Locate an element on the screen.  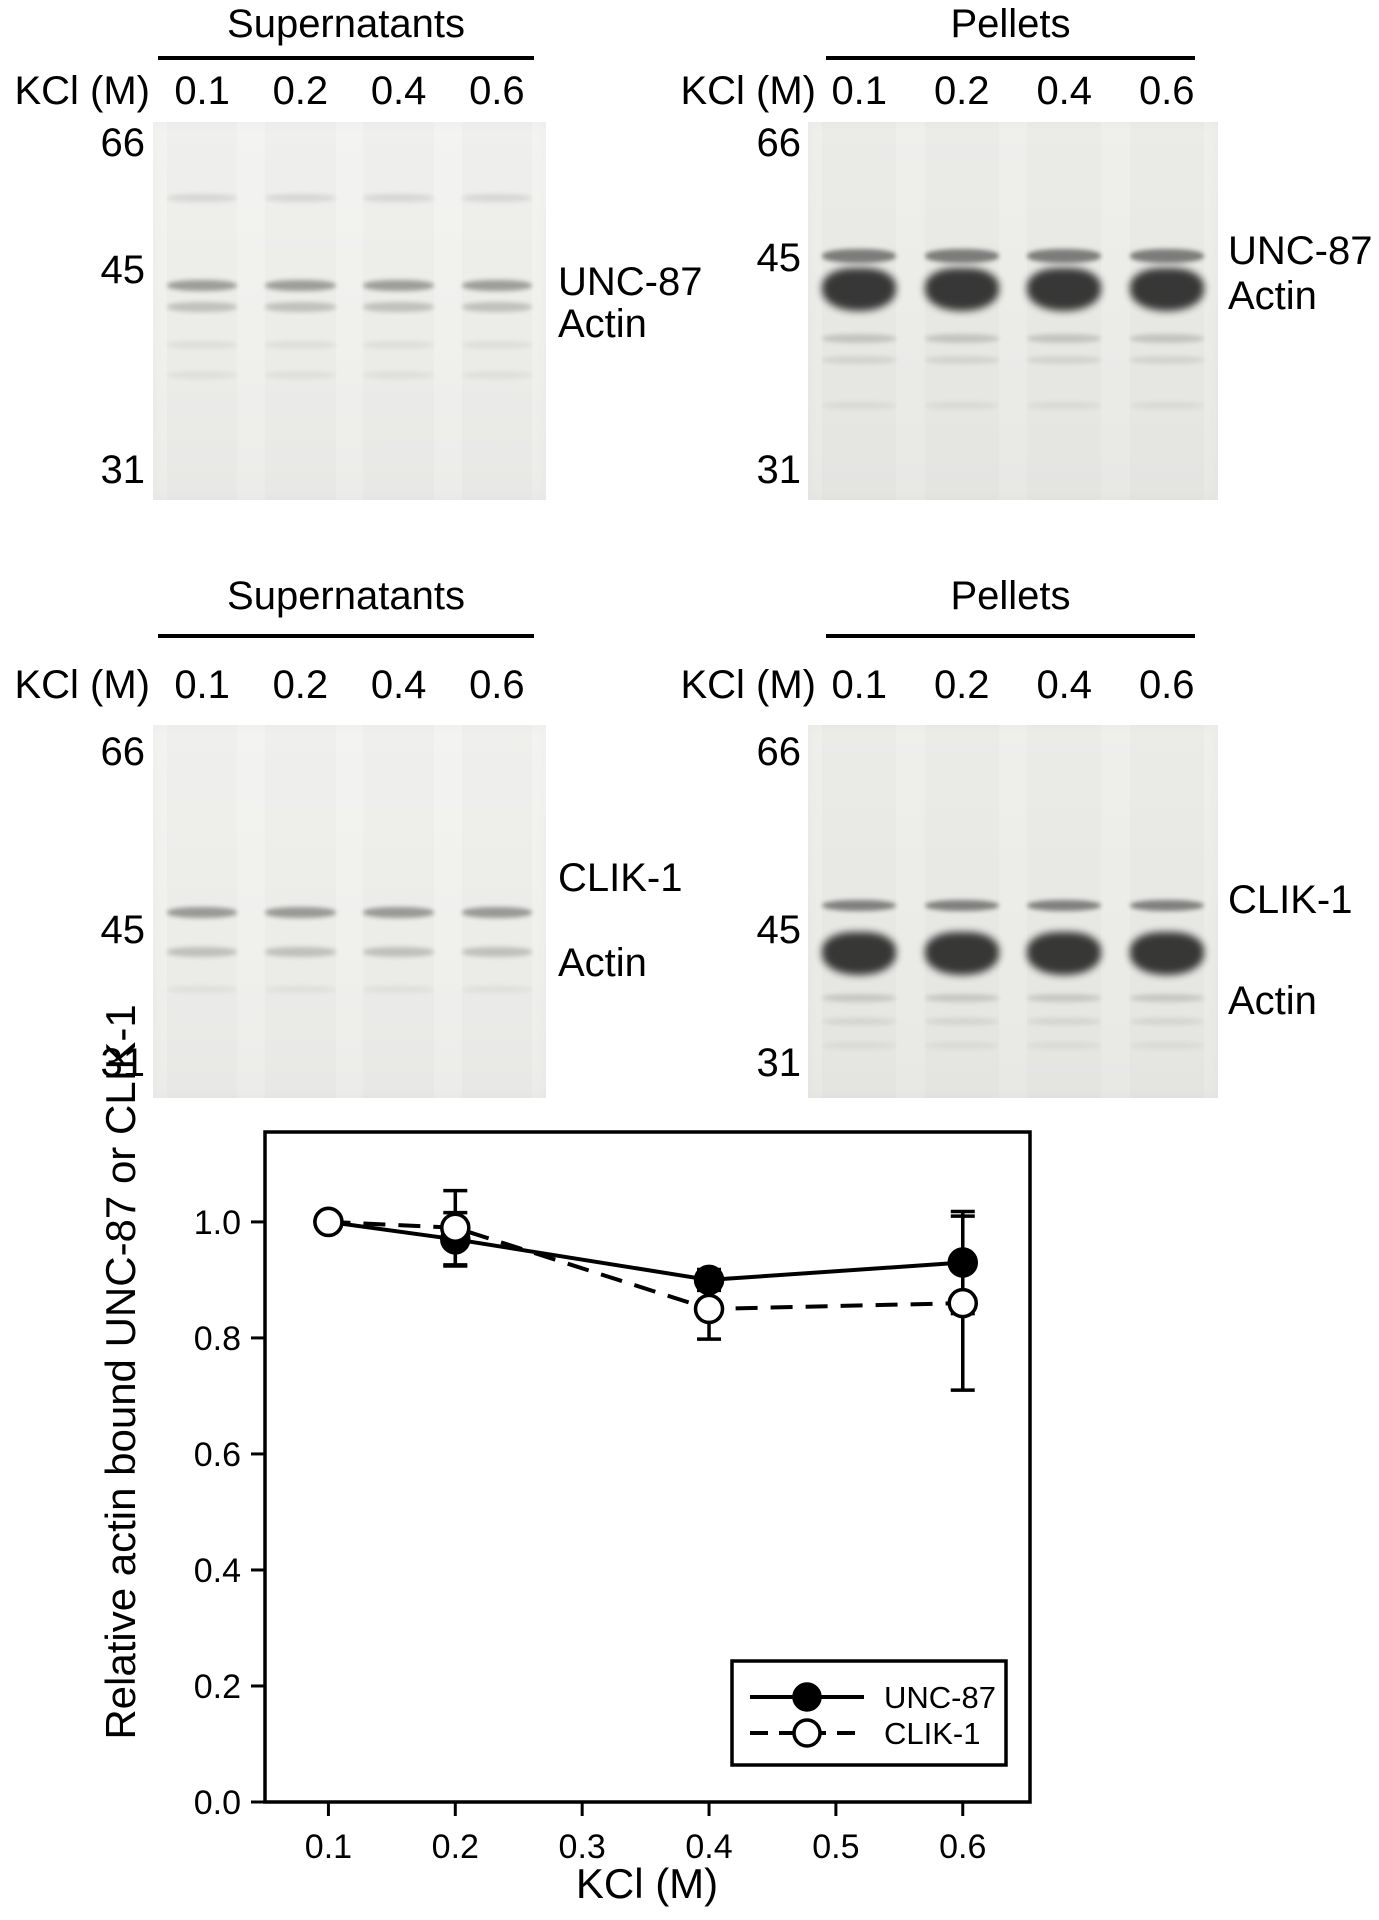
panel-title-supernatants-unc87: Supernatants is located at coordinates (346, 24).